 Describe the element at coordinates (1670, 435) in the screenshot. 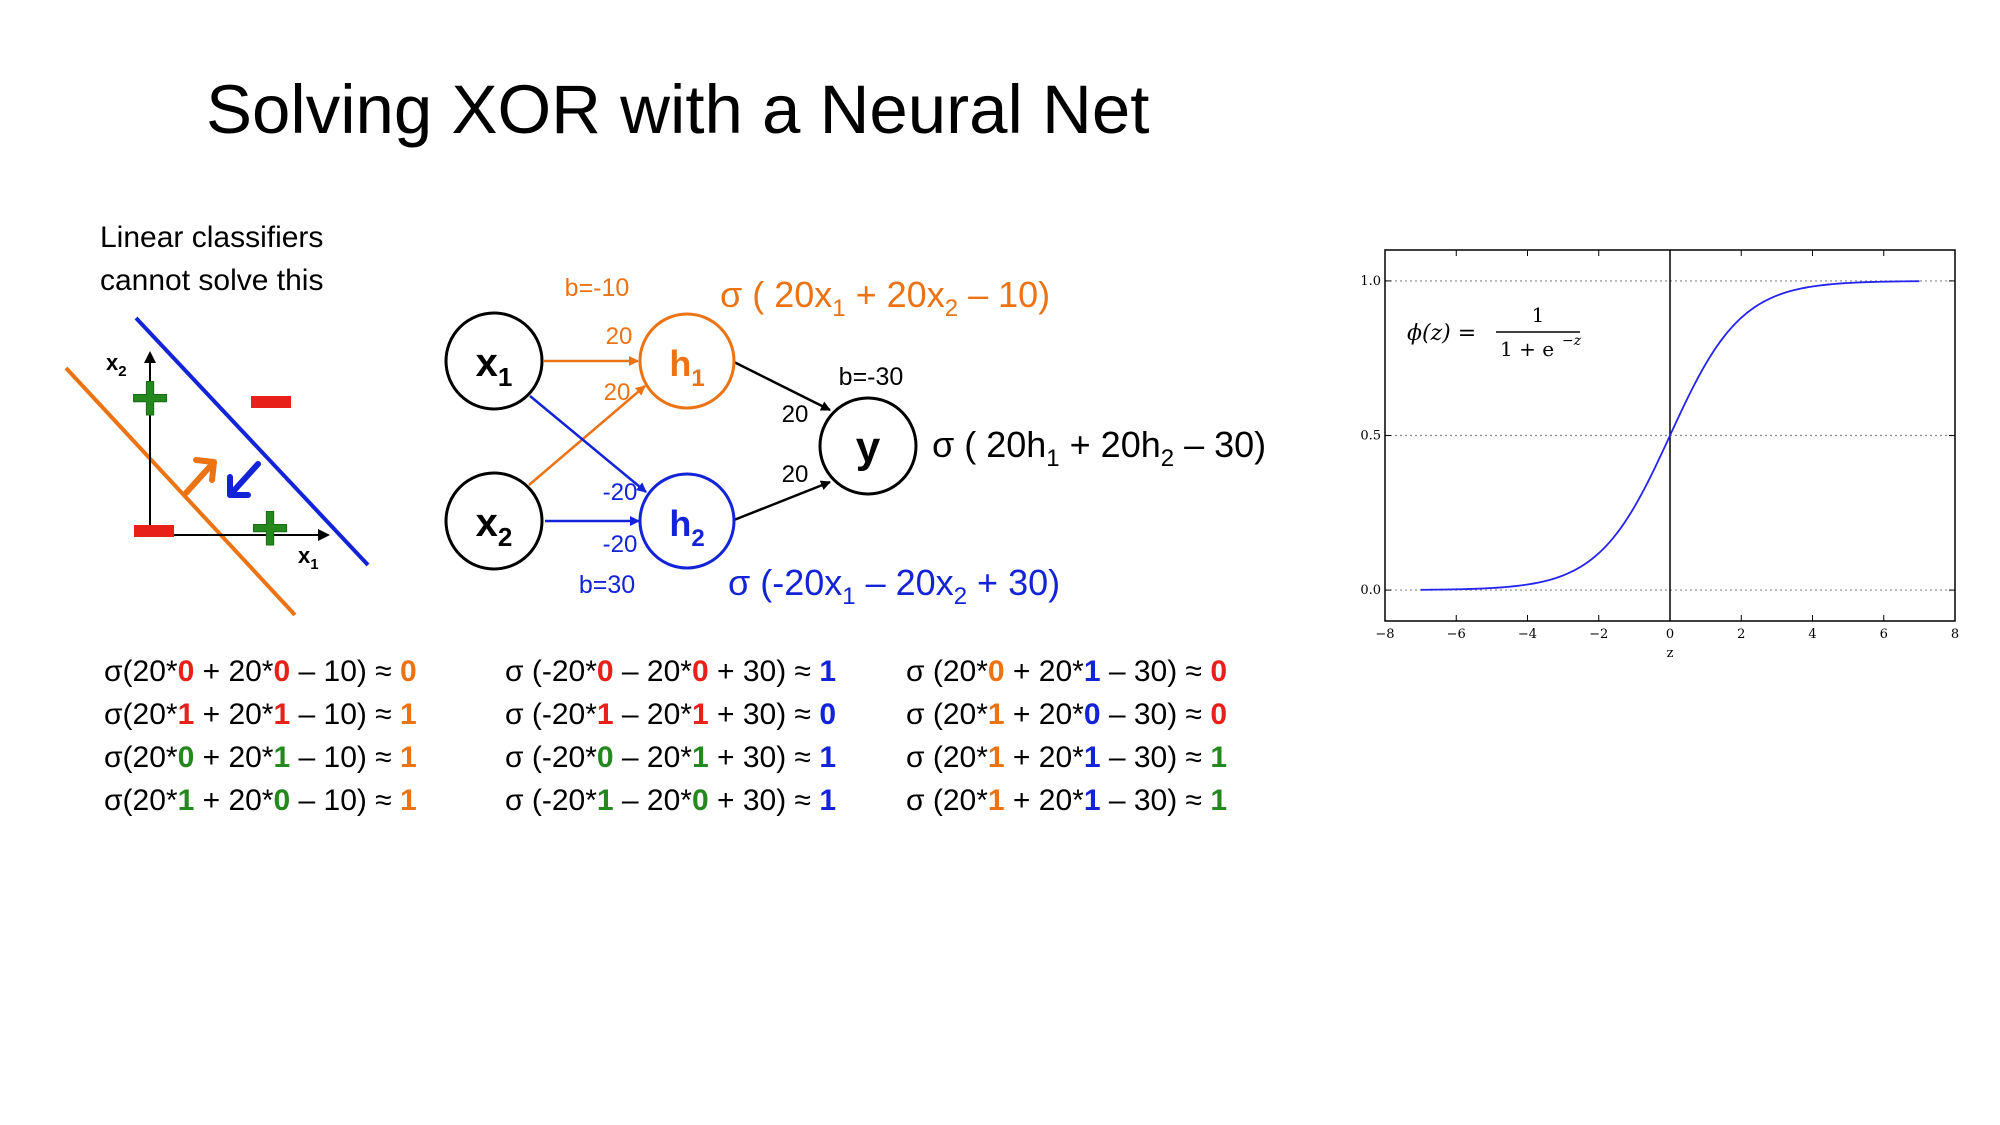

I see `sigmoid-curve` at that location.